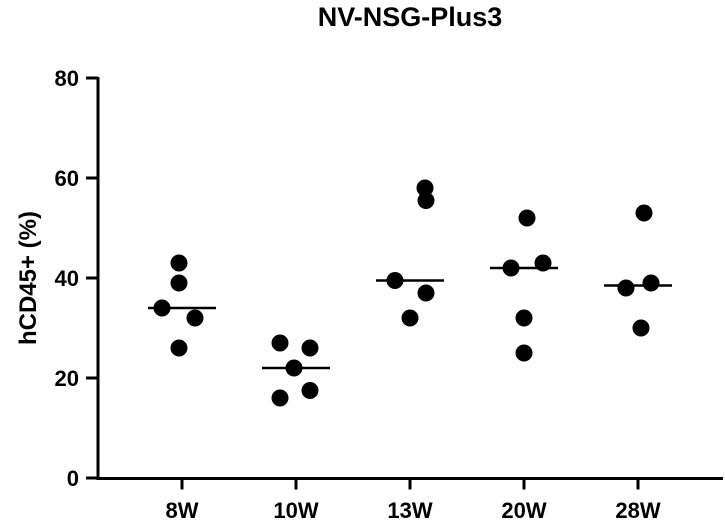 The image size is (725, 528). I want to click on x-tick-label: 20W, so click(523, 510).